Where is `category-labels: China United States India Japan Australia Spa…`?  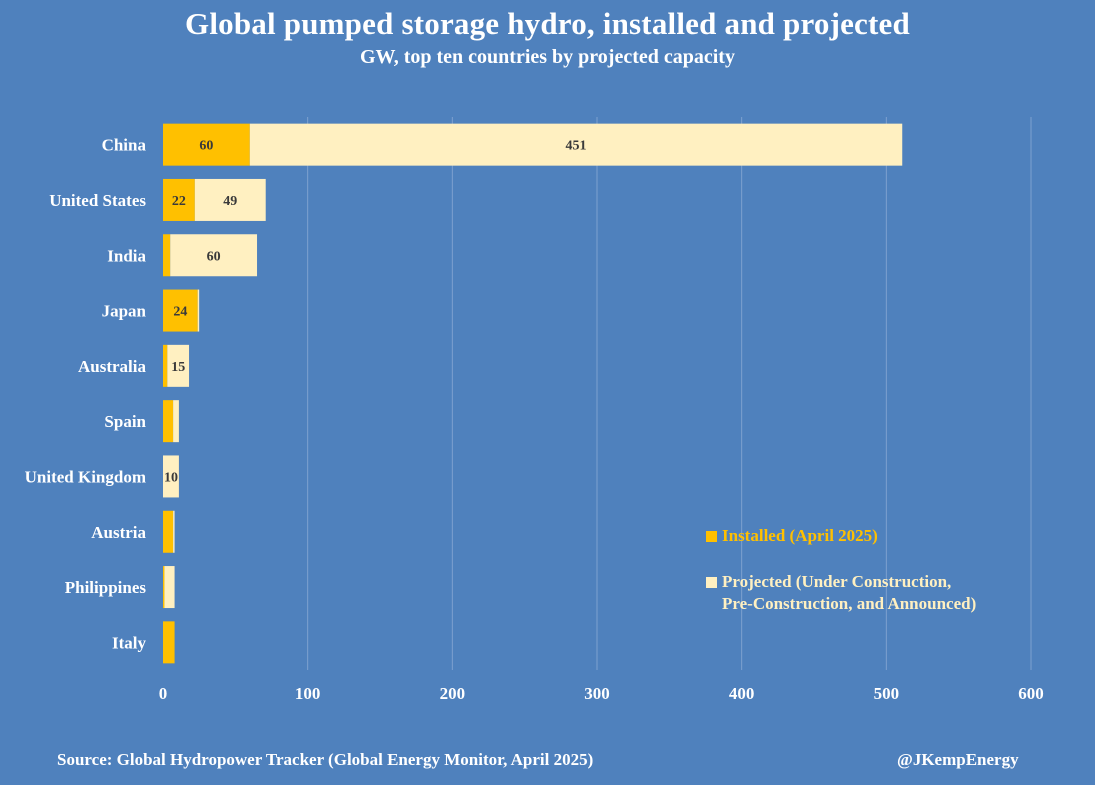
category-labels: China United States India Japan Australia Spa… is located at coordinates (86, 394).